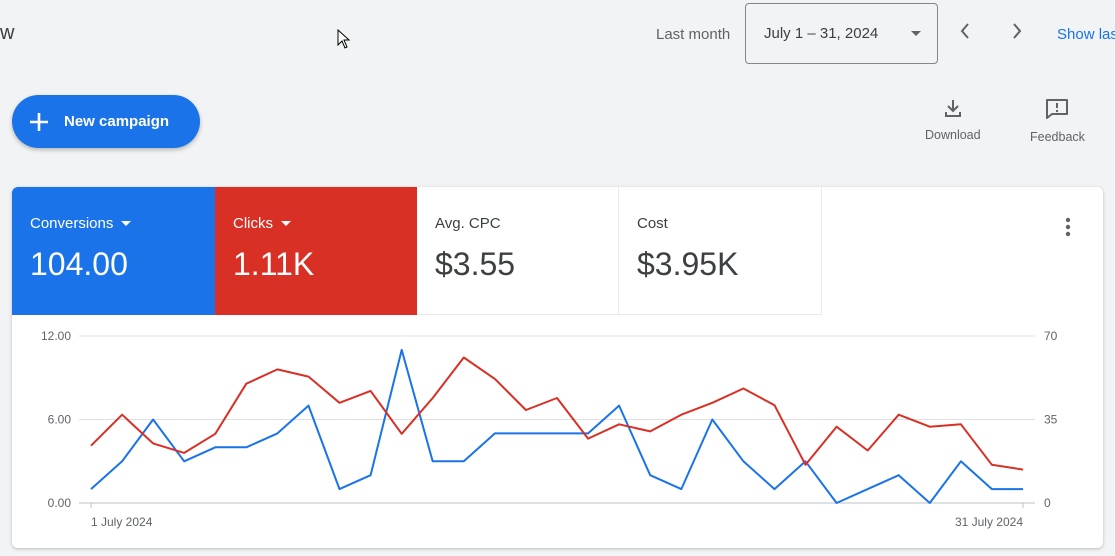 Image resolution: width=1115 pixels, height=556 pixels. What do you see at coordinates (821, 33) in the screenshot?
I see `date-range-value: July 1 – 31, 2024` at bounding box center [821, 33].